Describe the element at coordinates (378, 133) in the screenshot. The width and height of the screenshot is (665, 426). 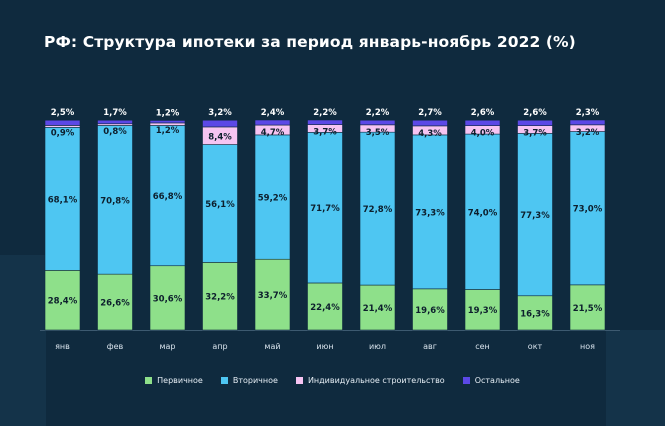
I see `data-label: 3,5%` at that location.